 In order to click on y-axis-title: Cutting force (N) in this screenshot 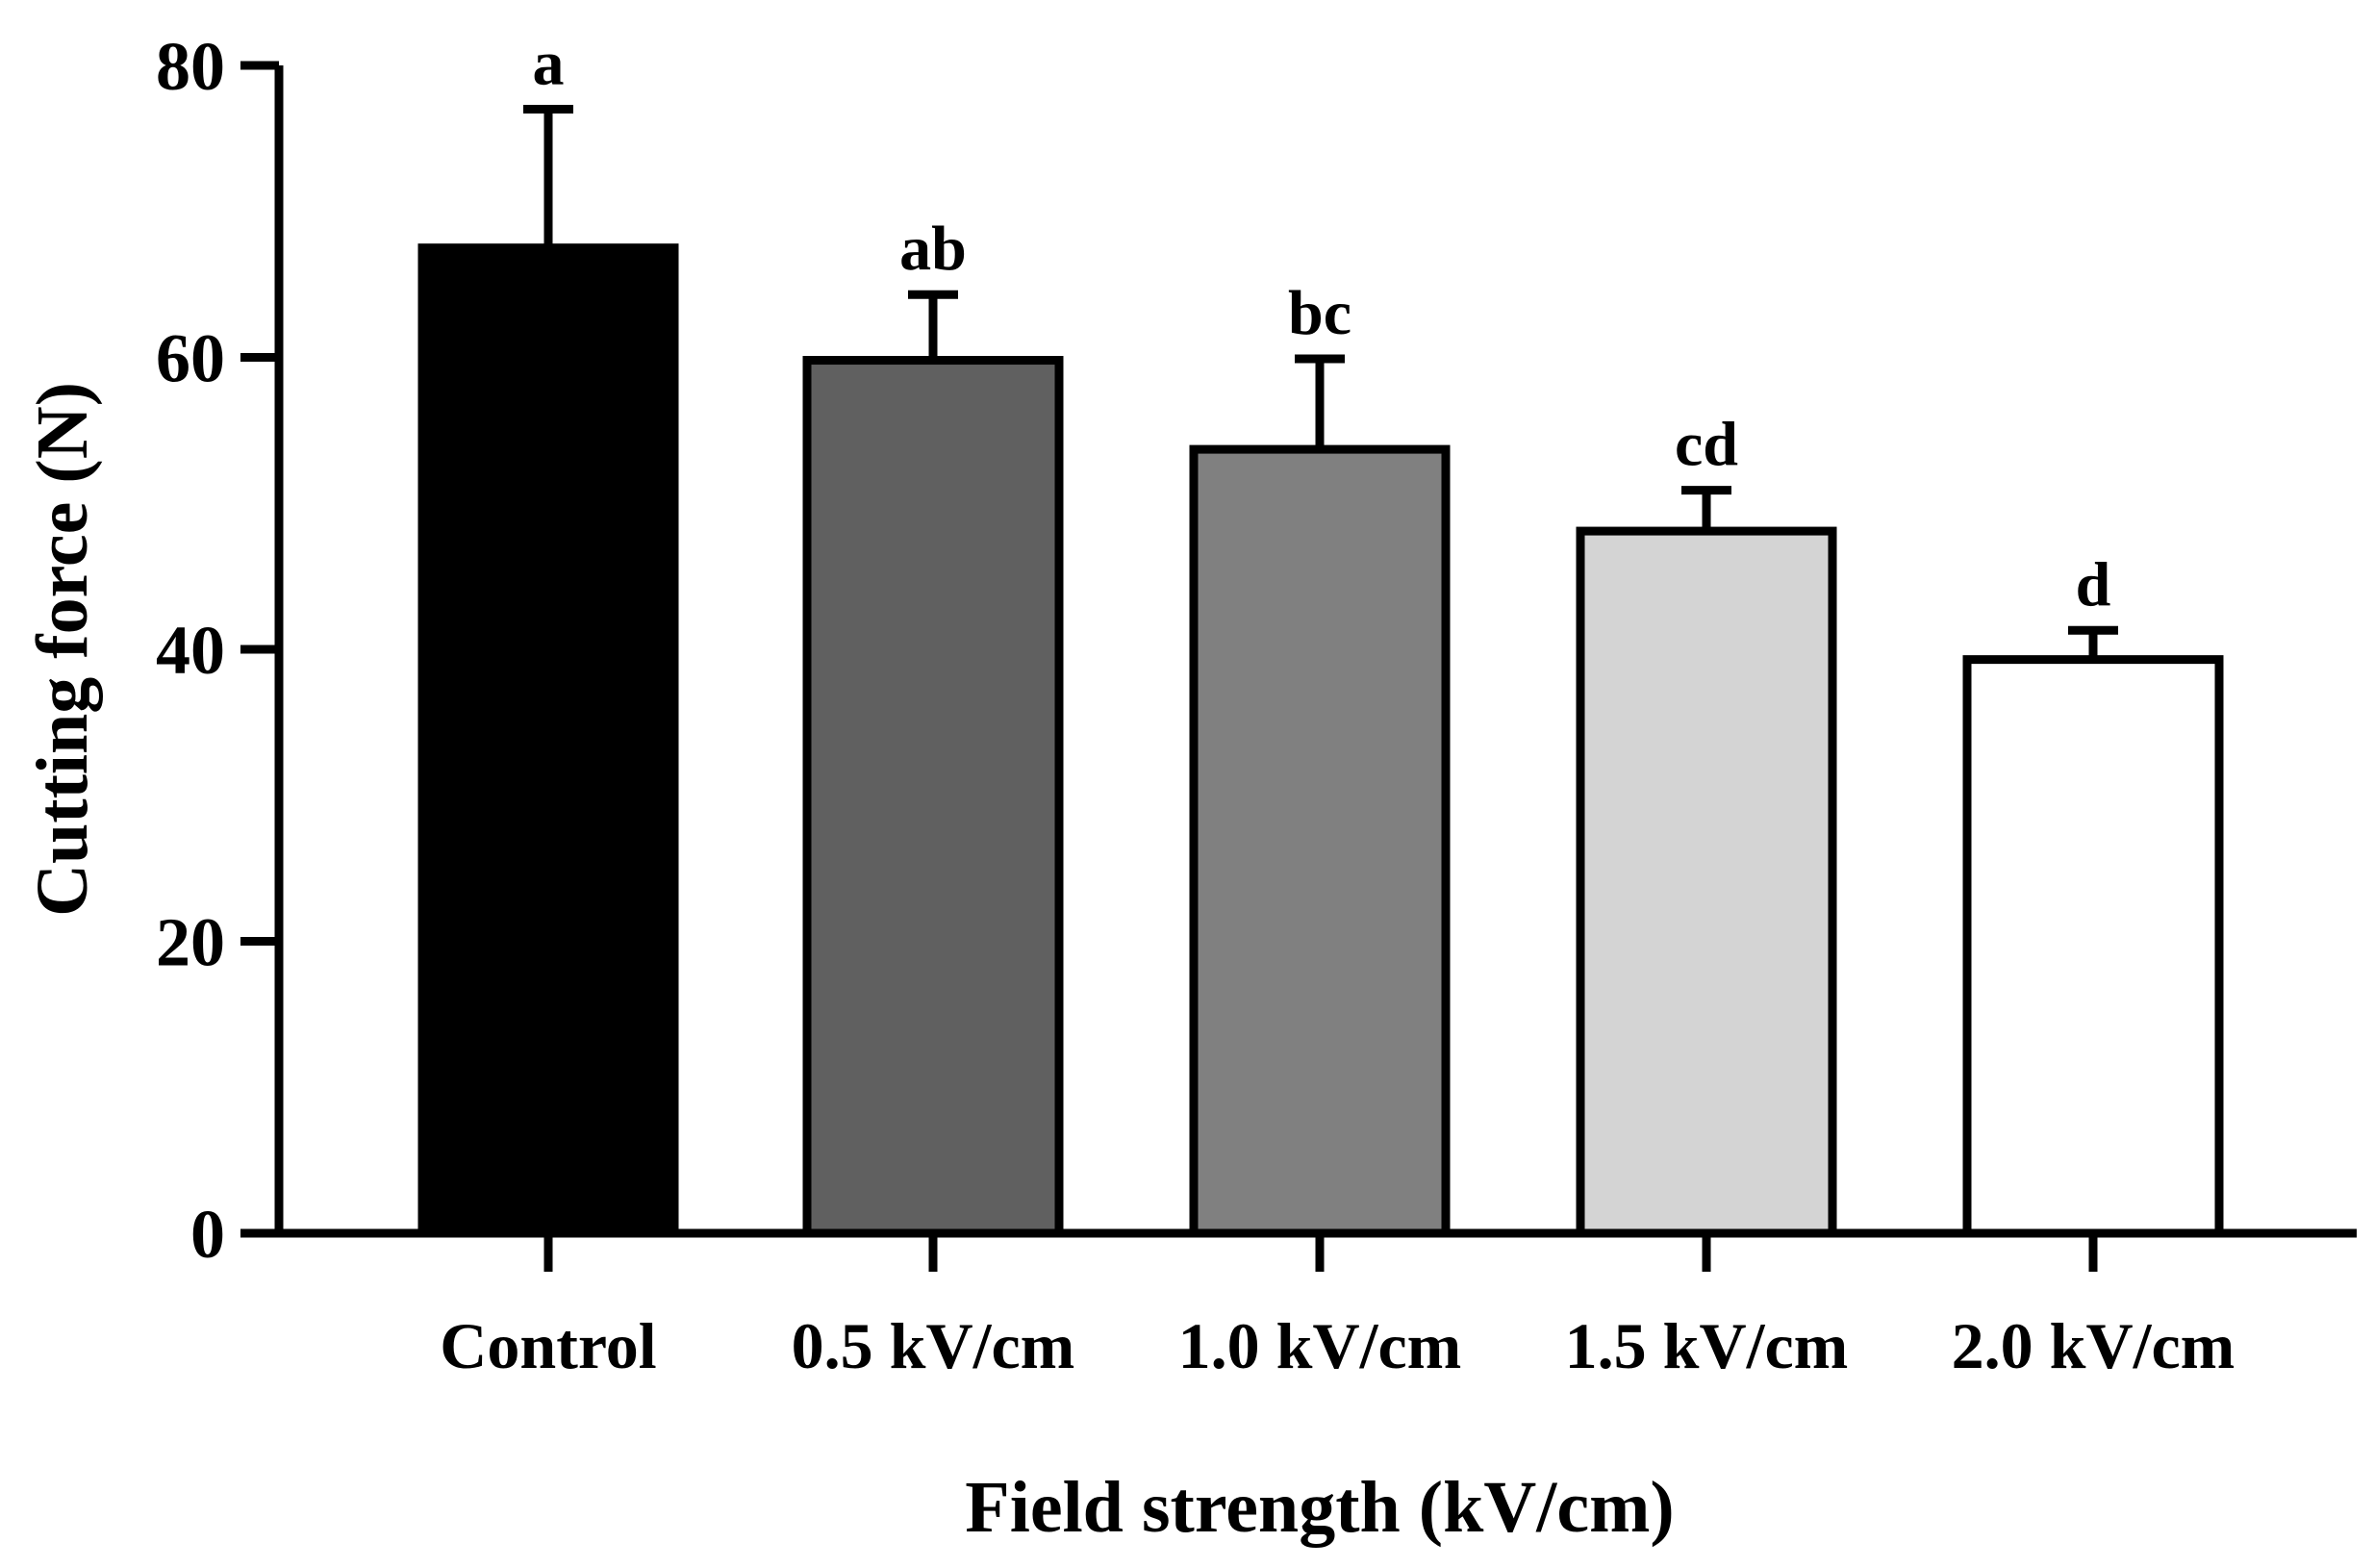, I will do `click(62, 649)`.